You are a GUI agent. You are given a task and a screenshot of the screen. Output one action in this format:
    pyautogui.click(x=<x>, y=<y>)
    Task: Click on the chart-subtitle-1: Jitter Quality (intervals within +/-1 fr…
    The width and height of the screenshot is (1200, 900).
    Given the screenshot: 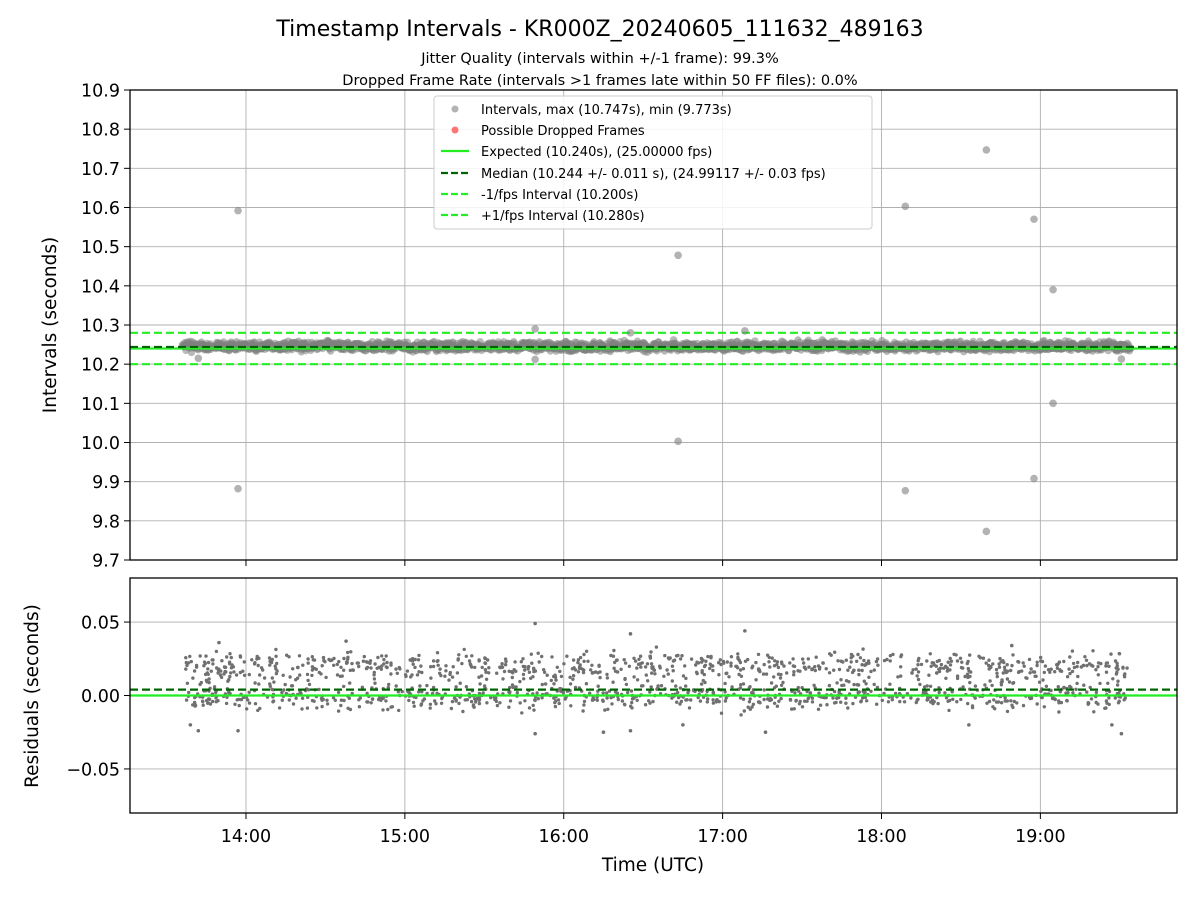 What is the action you would take?
    pyautogui.click(x=599, y=59)
    